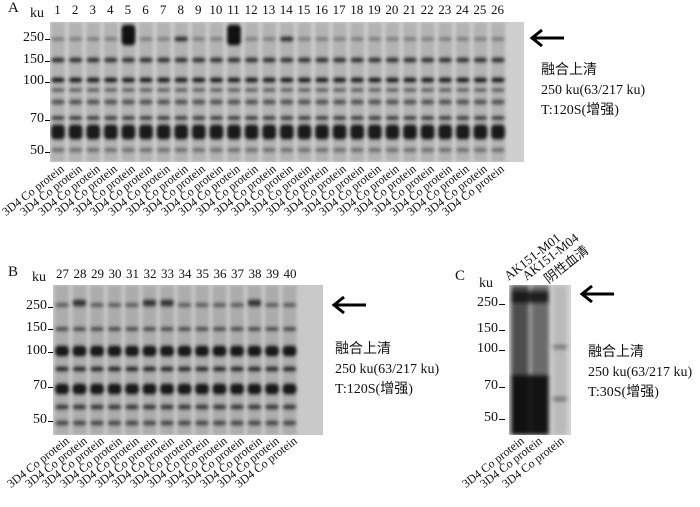 The width and height of the screenshot is (700, 507). What do you see at coordinates (546, 40) in the screenshot?
I see `panel-a-arrow-icon` at bounding box center [546, 40].